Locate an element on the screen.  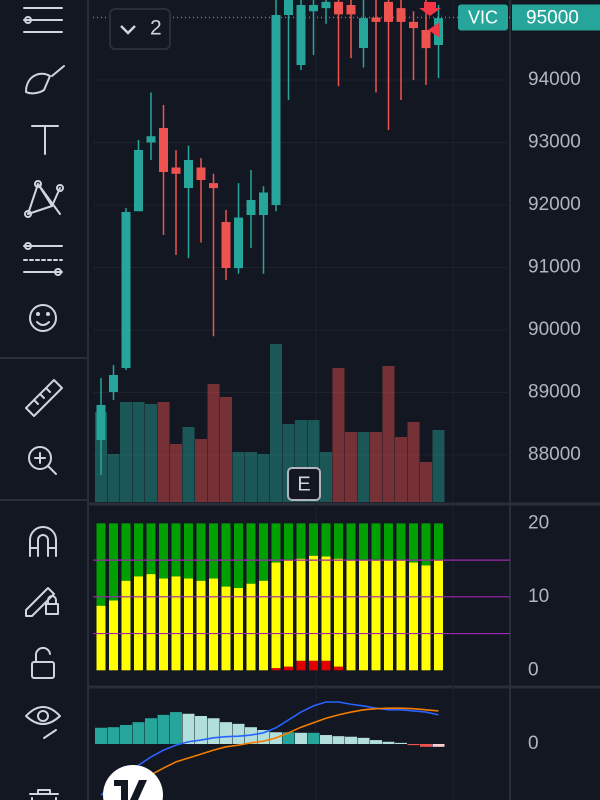
ruler-tool is located at coordinates (44, 398).